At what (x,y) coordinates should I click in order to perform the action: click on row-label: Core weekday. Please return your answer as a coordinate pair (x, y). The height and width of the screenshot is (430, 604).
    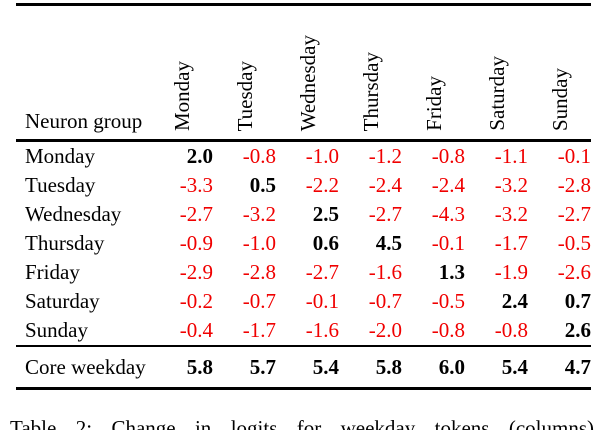
    Looking at the image, I should click on (83, 367).